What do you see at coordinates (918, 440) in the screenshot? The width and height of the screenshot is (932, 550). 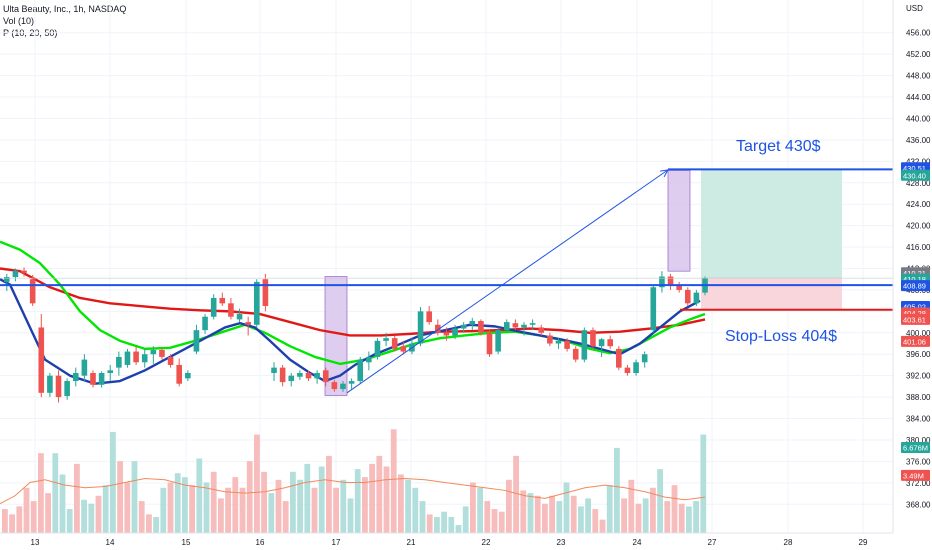 I see `price-tick-label: 380.00` at bounding box center [918, 440].